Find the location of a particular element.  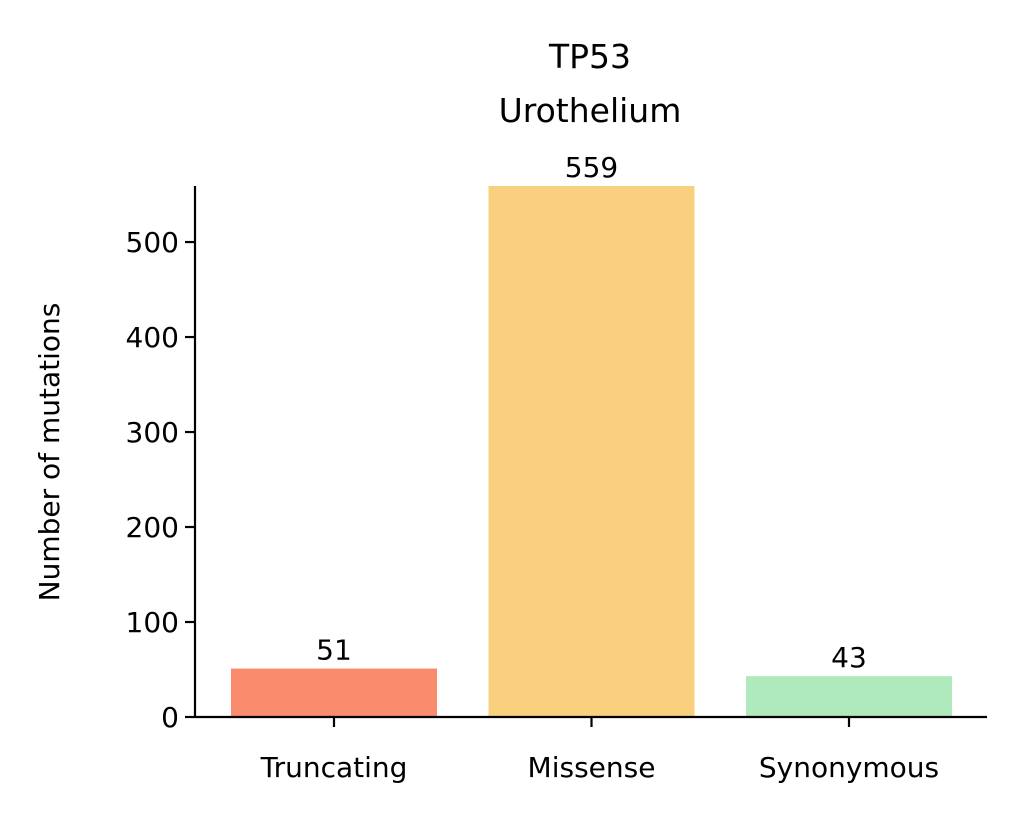

y-tick-label-300: 300 is located at coordinates (152, 432).